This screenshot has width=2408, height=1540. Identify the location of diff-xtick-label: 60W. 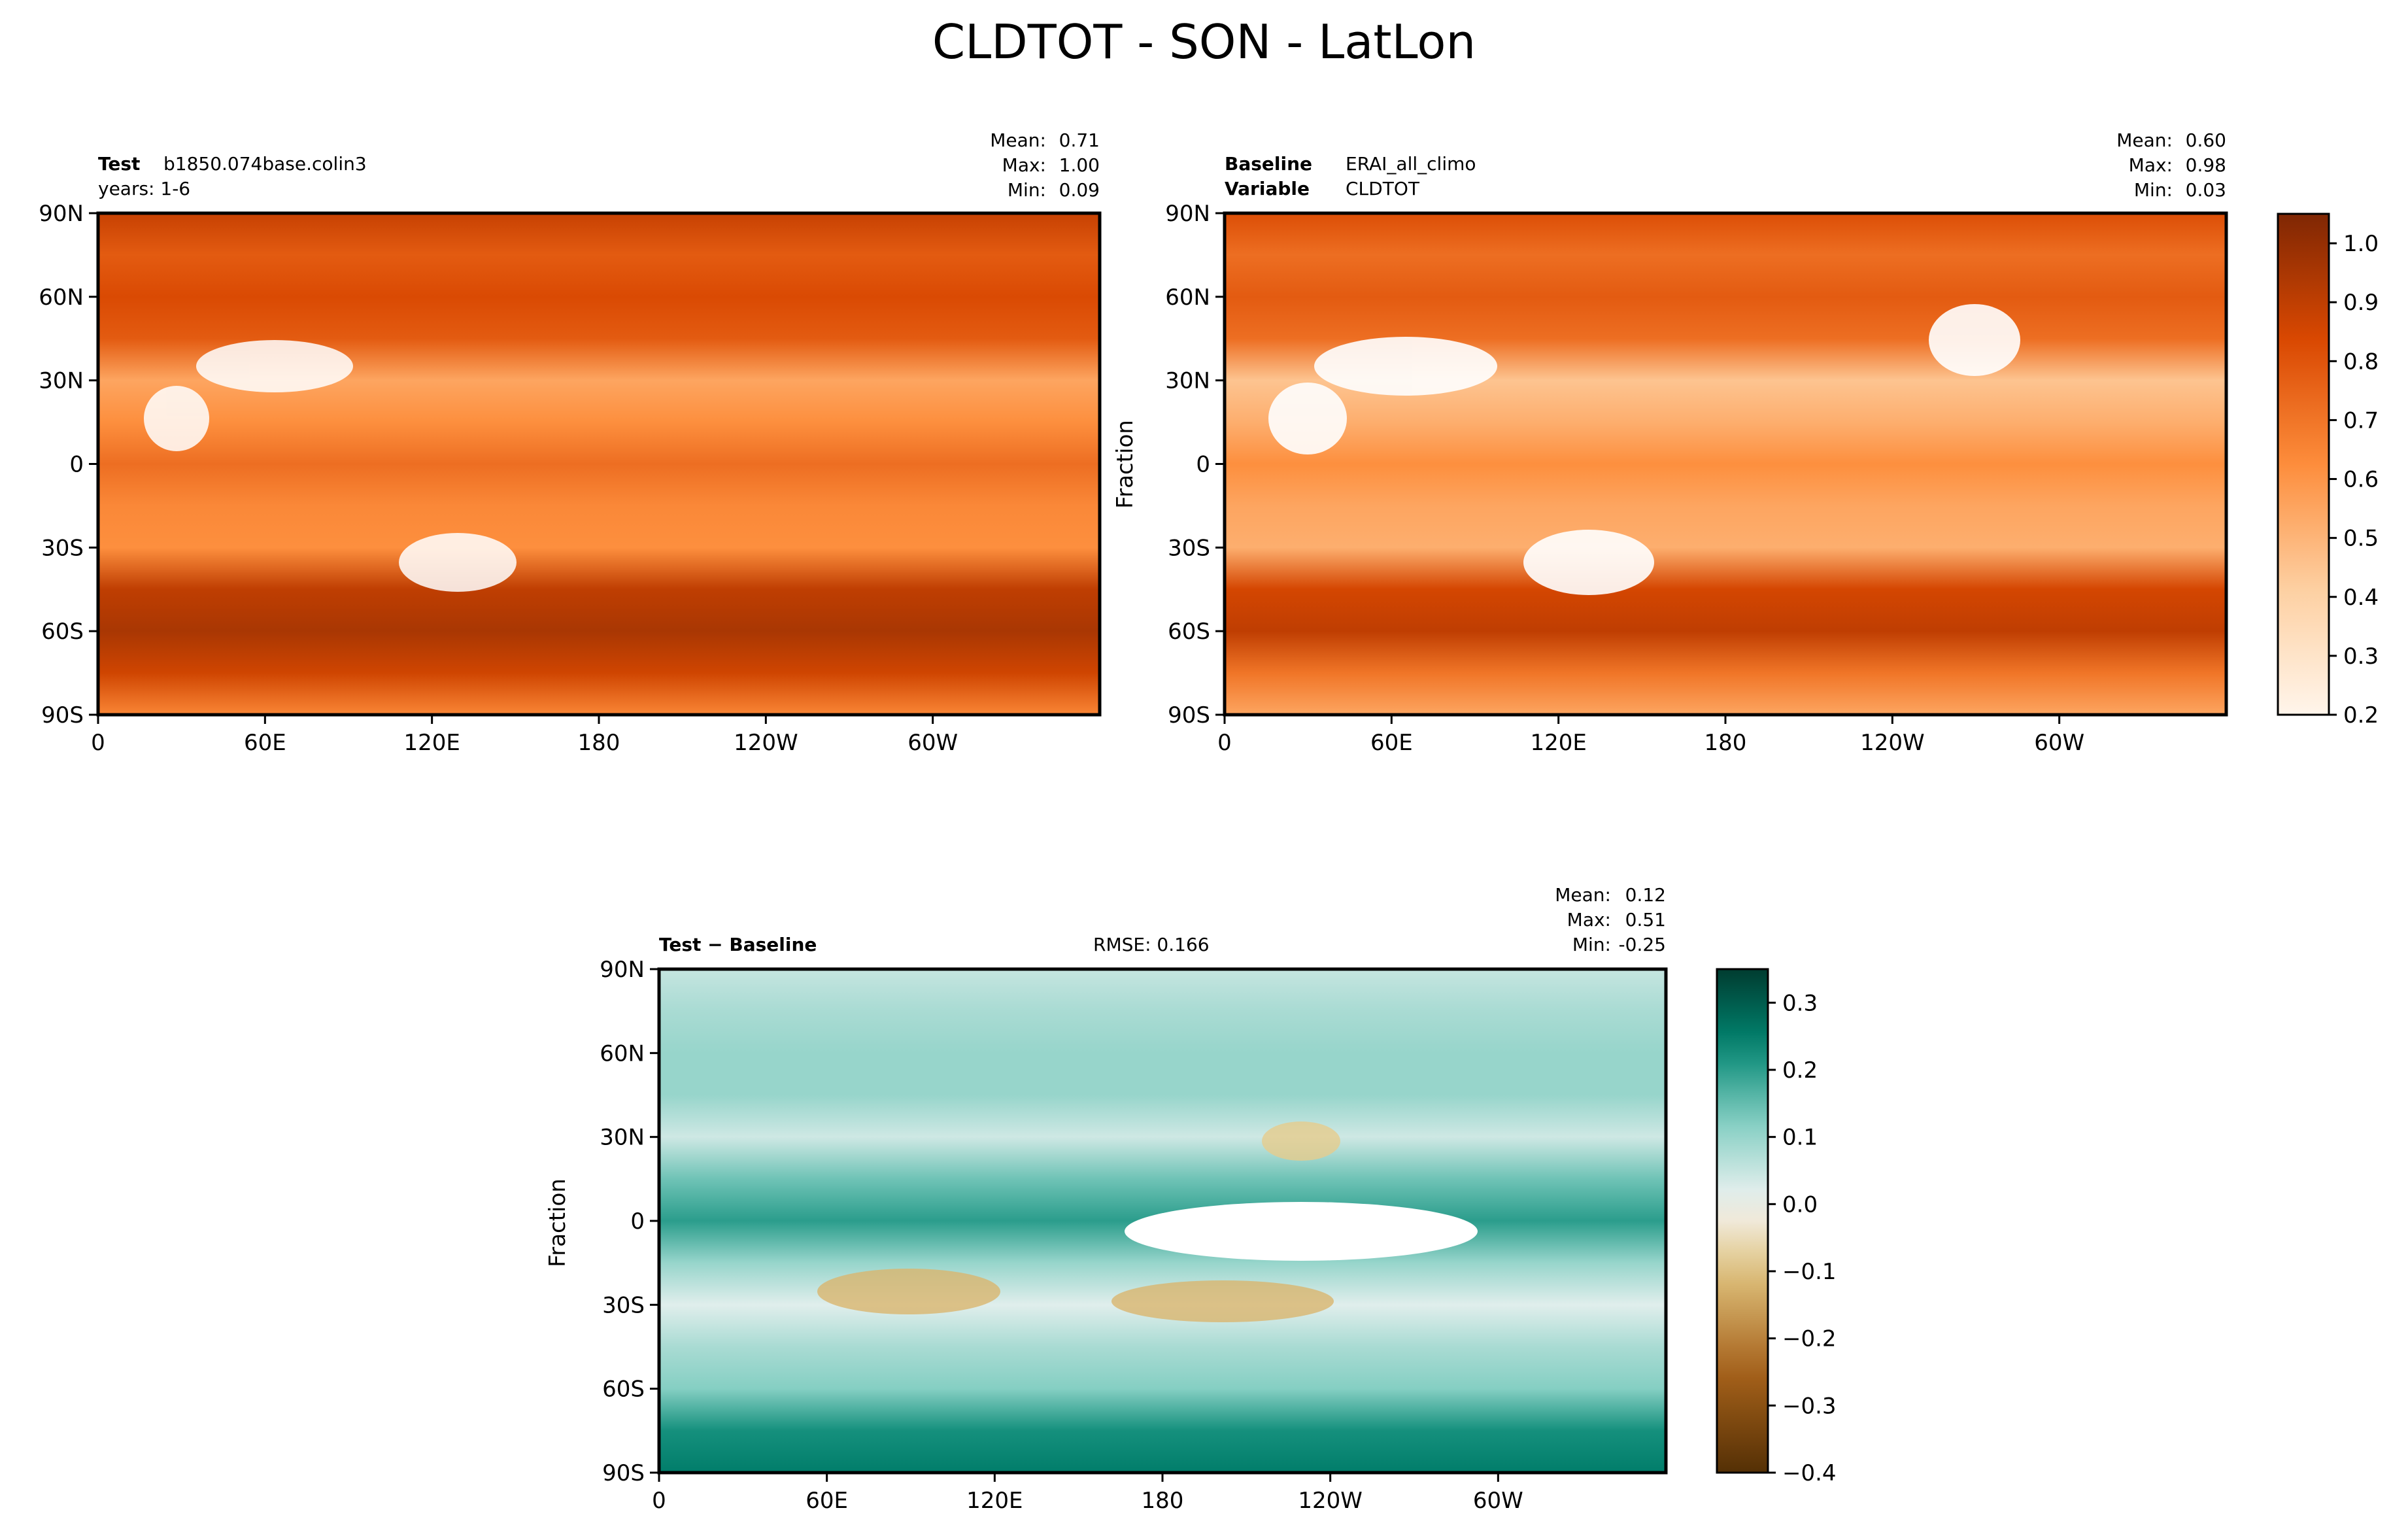
(1498, 1501).